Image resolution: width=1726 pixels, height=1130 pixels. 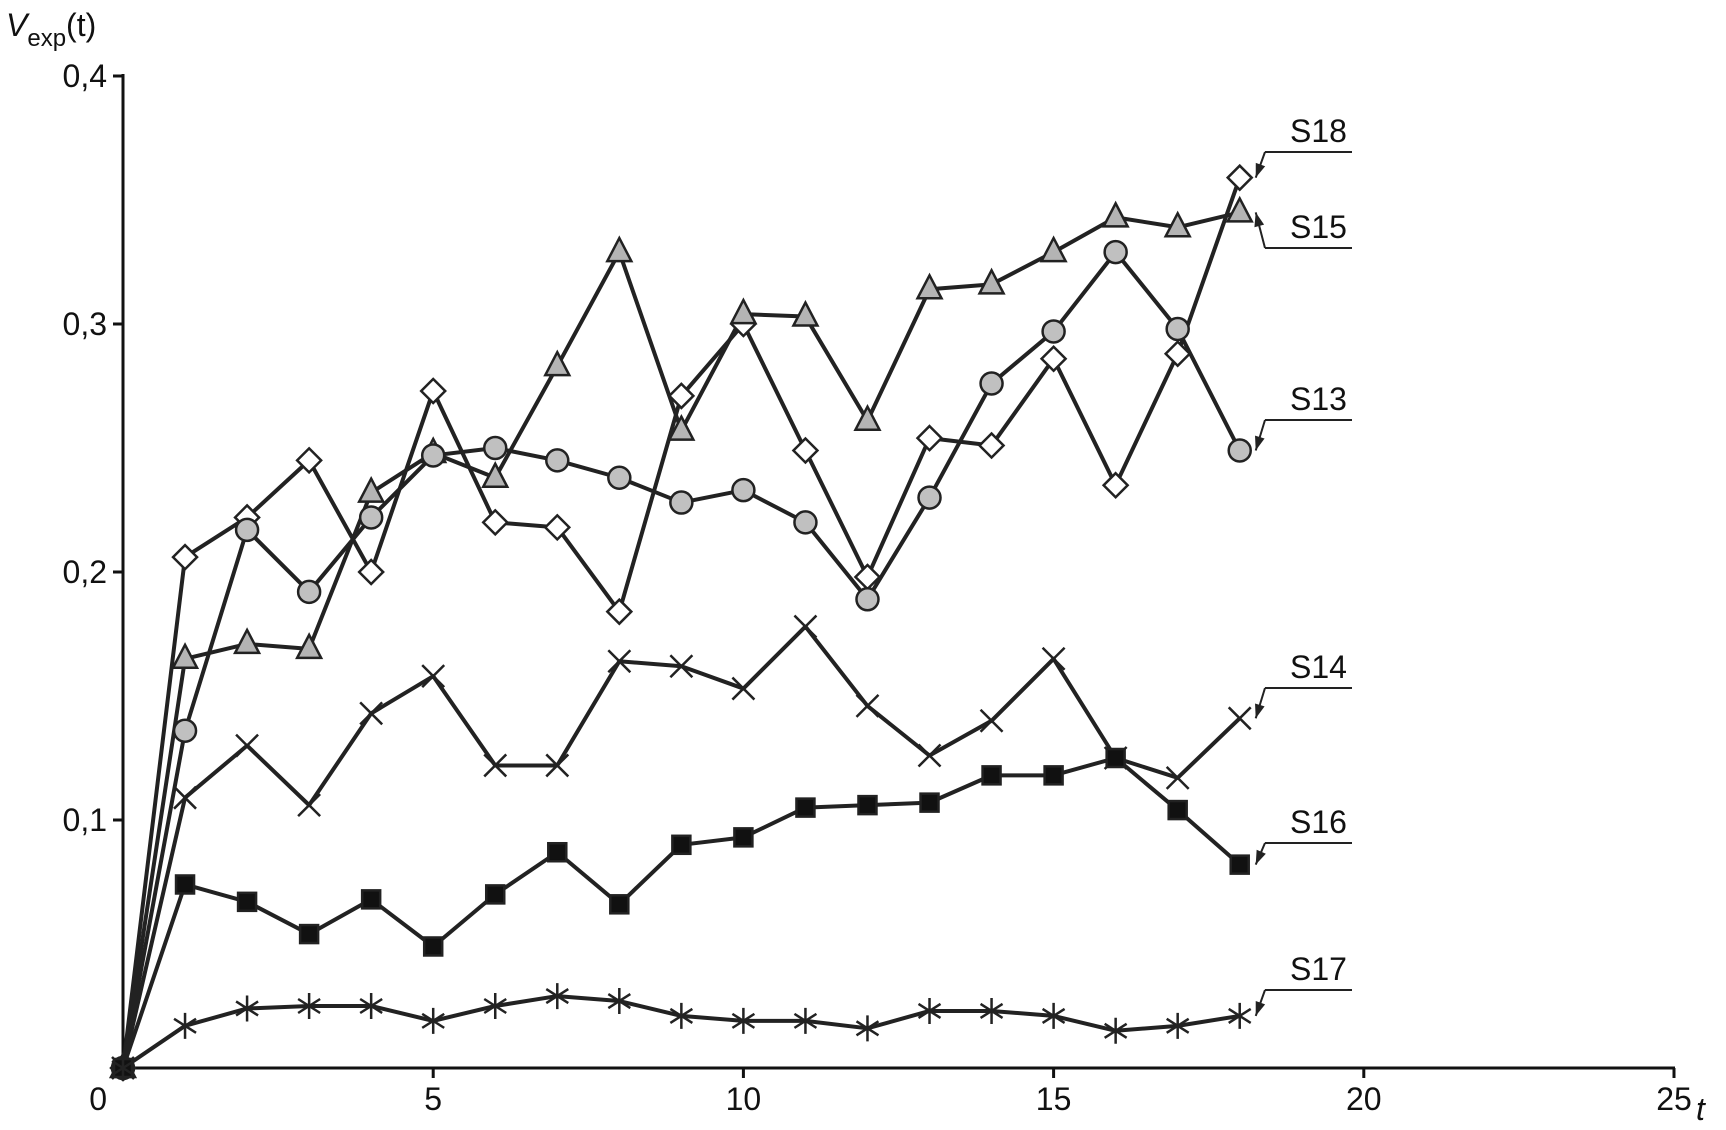 I want to click on series-label: S13, so click(x=1318, y=399).